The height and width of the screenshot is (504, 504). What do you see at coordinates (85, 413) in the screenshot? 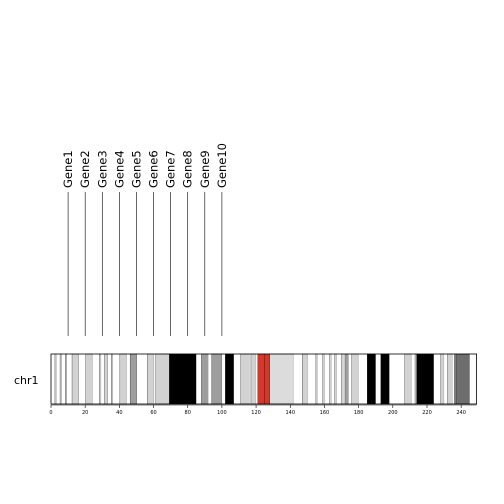
I see `x-tick-label: 20` at bounding box center [85, 413].